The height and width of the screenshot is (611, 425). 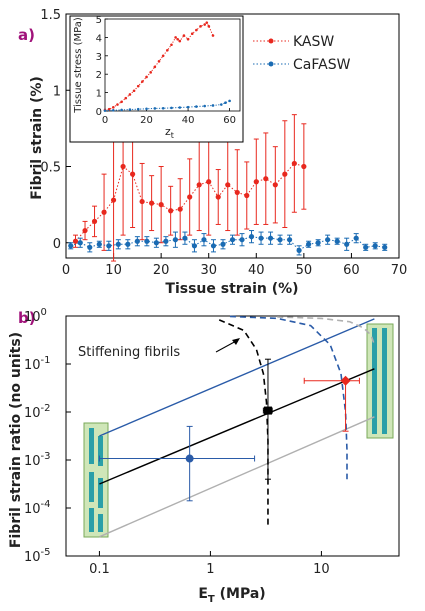 I want to click on series-line, so click(x=227, y=244).